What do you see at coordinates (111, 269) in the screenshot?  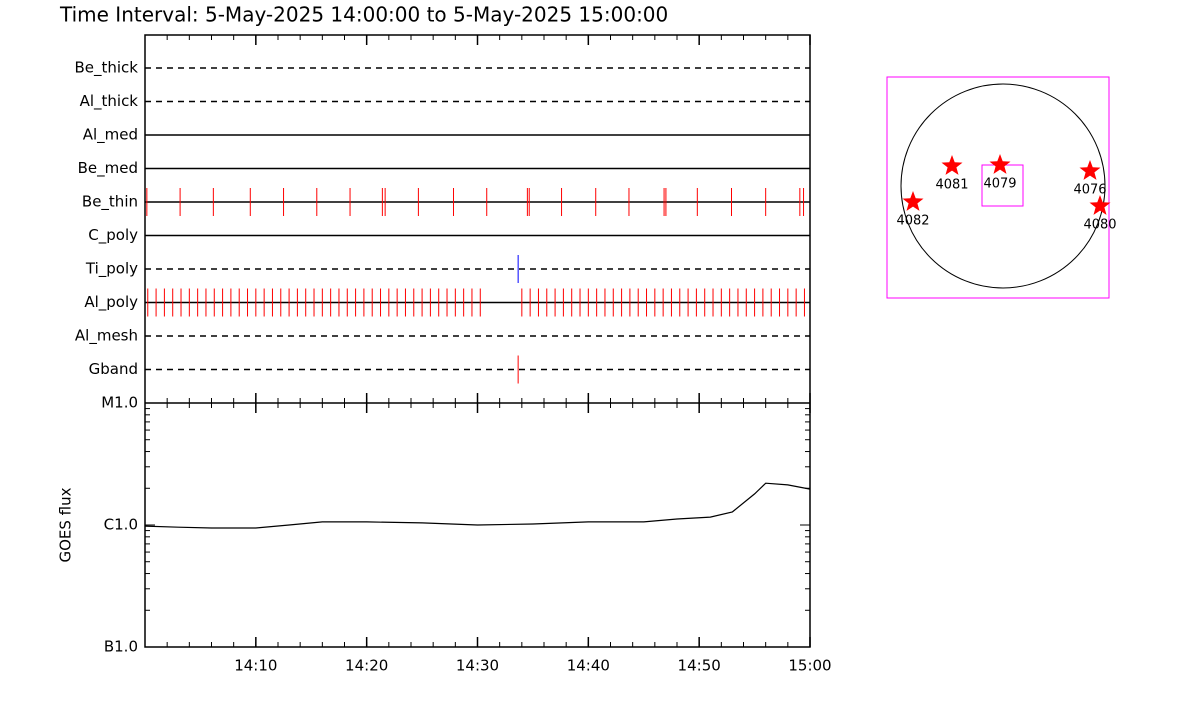 I see `row-label: Ti_poly` at bounding box center [111, 269].